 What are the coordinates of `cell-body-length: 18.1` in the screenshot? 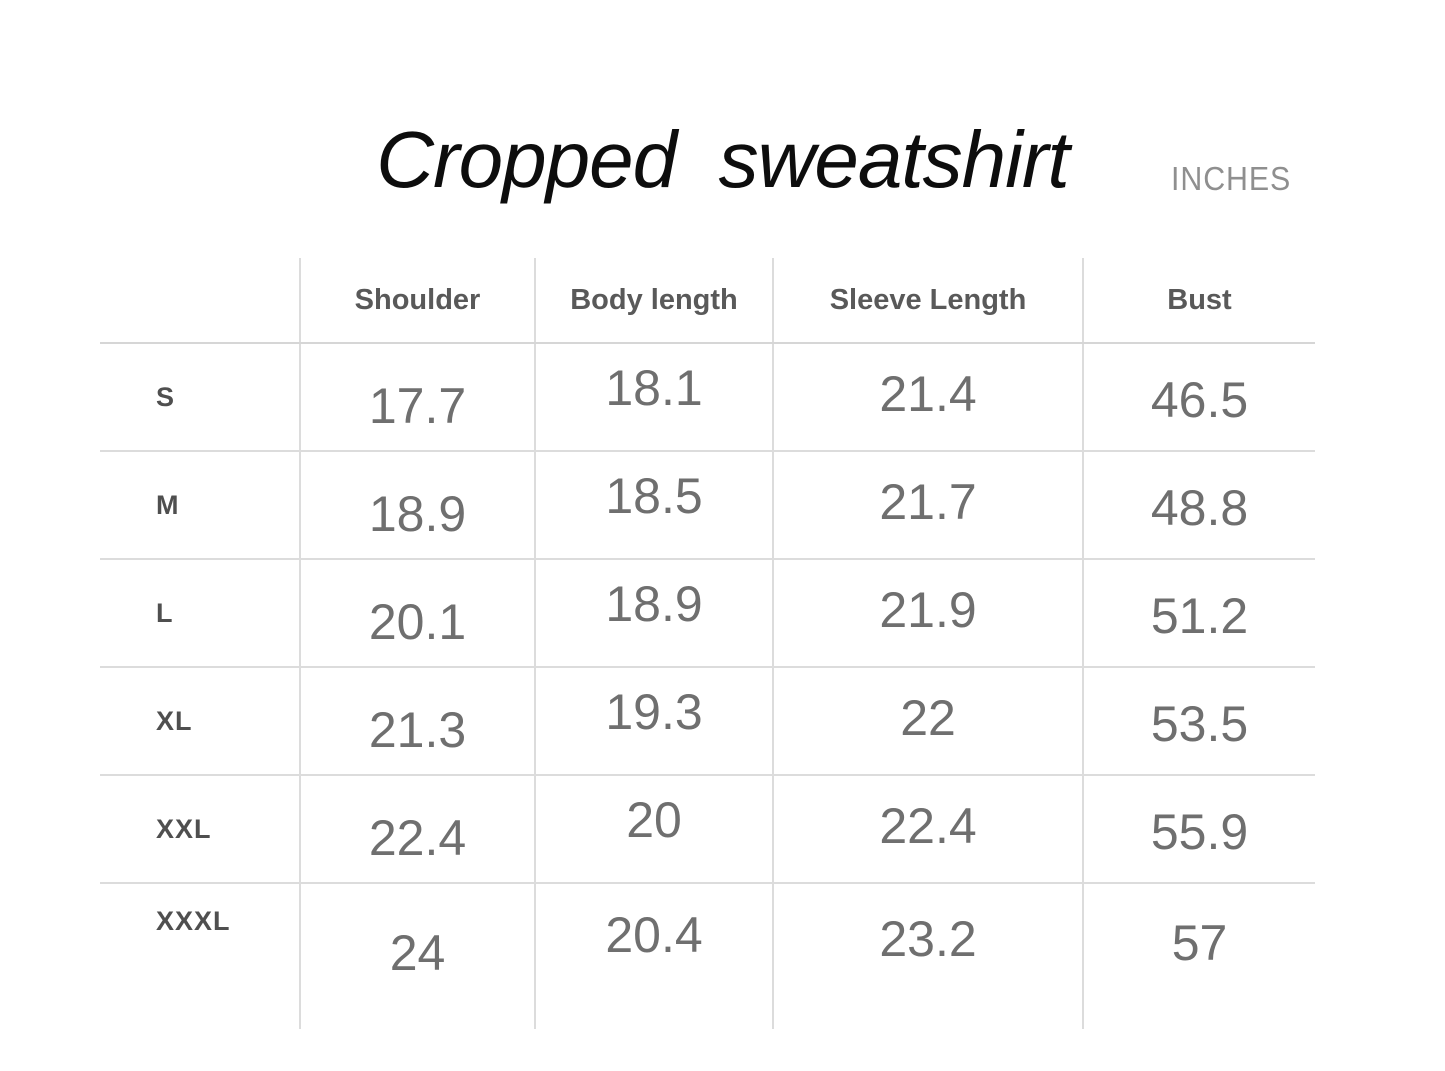 It's located at (653, 397).